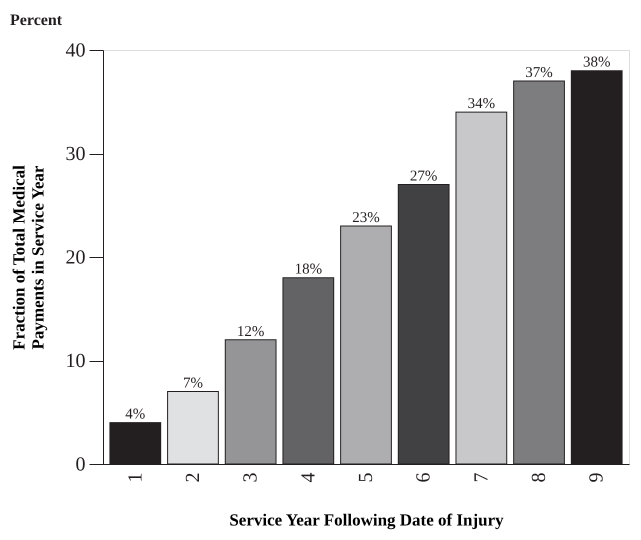 The height and width of the screenshot is (540, 641). What do you see at coordinates (36, 20) in the screenshot?
I see `chart-title: Percent` at bounding box center [36, 20].